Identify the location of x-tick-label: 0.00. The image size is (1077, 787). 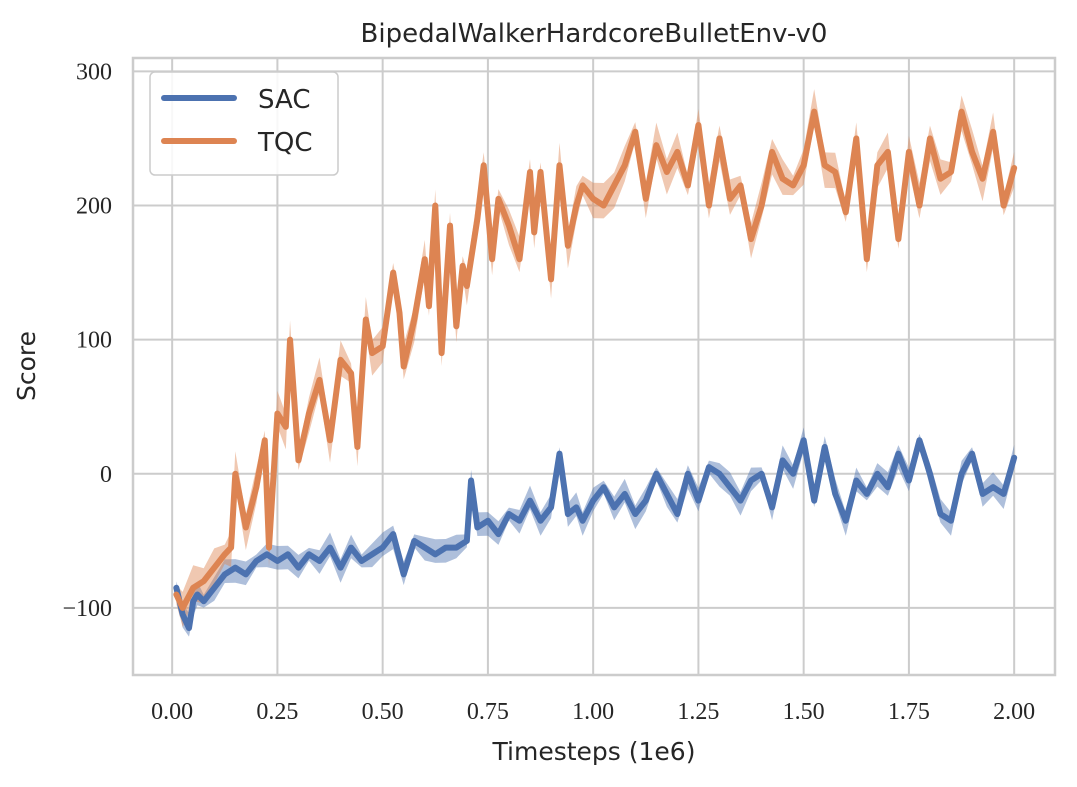
(172, 712).